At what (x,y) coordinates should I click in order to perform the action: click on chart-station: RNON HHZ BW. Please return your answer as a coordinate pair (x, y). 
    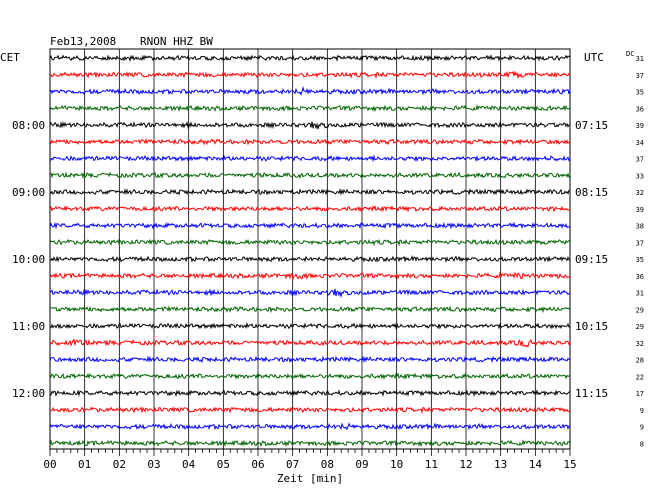
    Looking at the image, I should click on (176, 41).